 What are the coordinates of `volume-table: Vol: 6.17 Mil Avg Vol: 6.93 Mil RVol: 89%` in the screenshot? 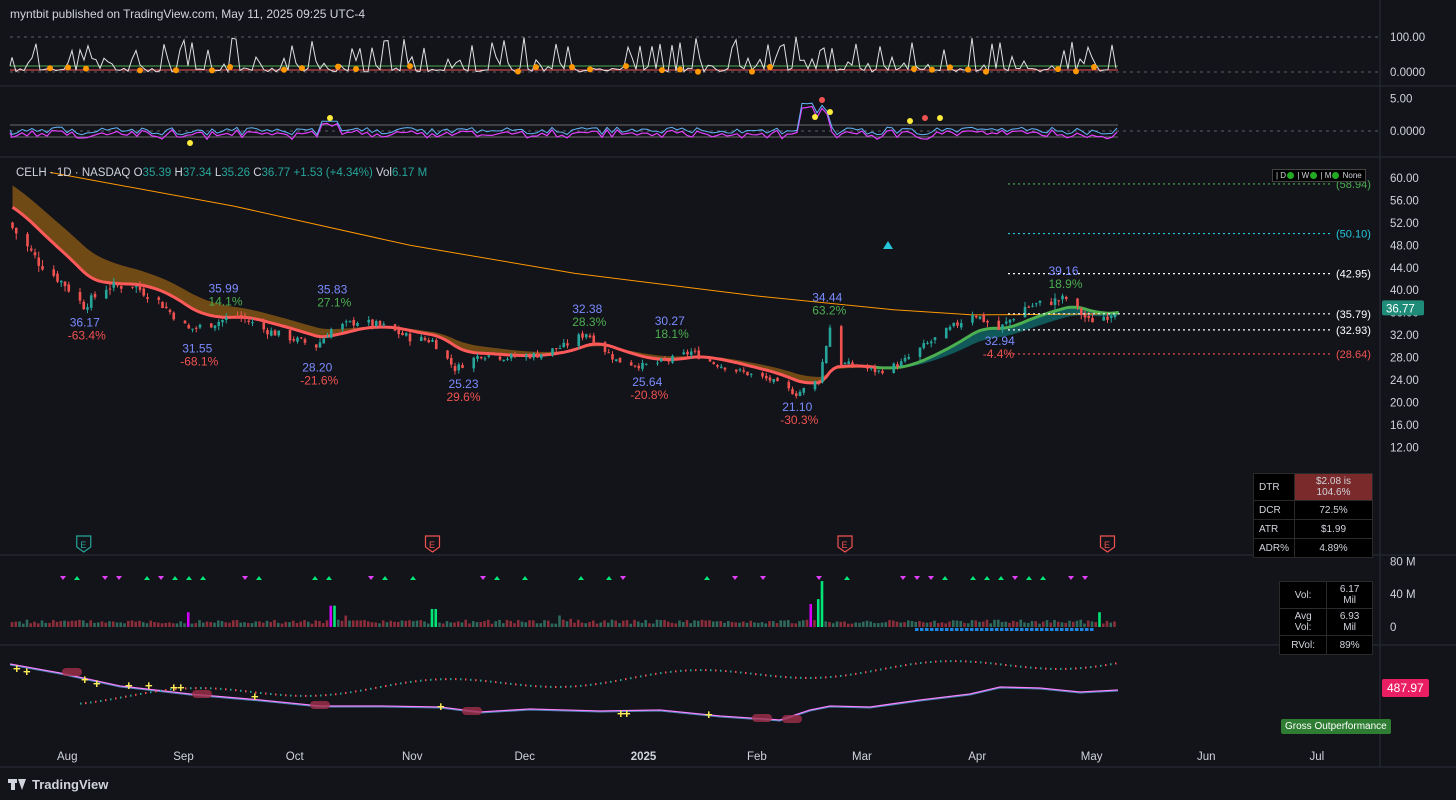 It's located at (1325, 618).